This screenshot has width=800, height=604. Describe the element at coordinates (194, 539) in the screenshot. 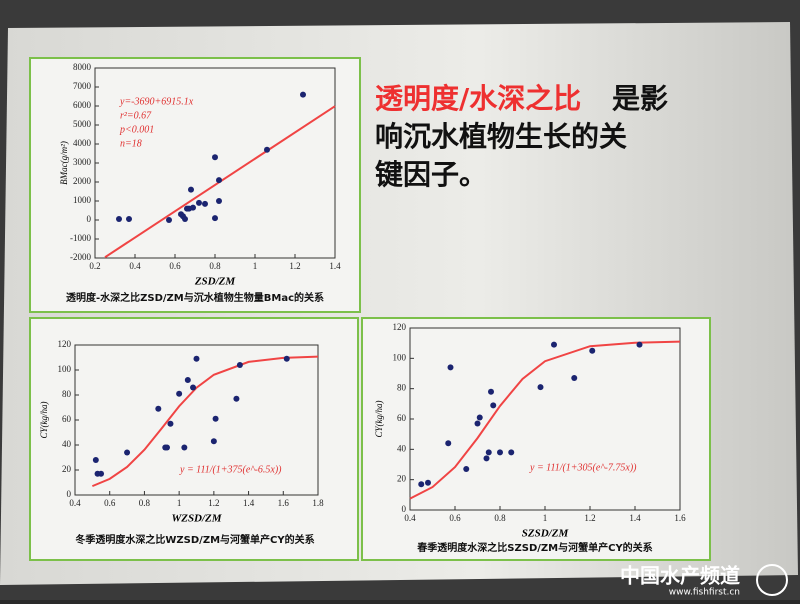

I see `caption: 冬季透明度水深之比WZSD/ZM与河蟹单产CY的关系` at that location.